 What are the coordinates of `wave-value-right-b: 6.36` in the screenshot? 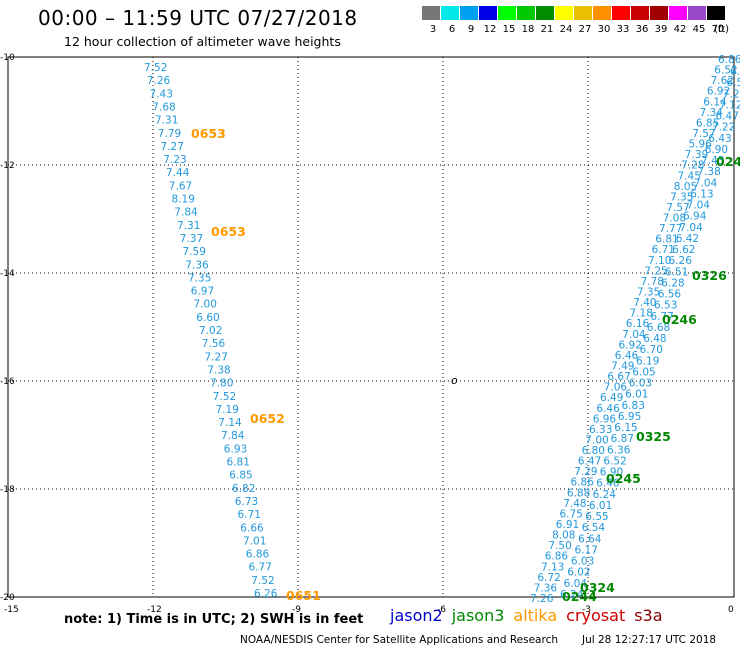 It's located at (619, 450).